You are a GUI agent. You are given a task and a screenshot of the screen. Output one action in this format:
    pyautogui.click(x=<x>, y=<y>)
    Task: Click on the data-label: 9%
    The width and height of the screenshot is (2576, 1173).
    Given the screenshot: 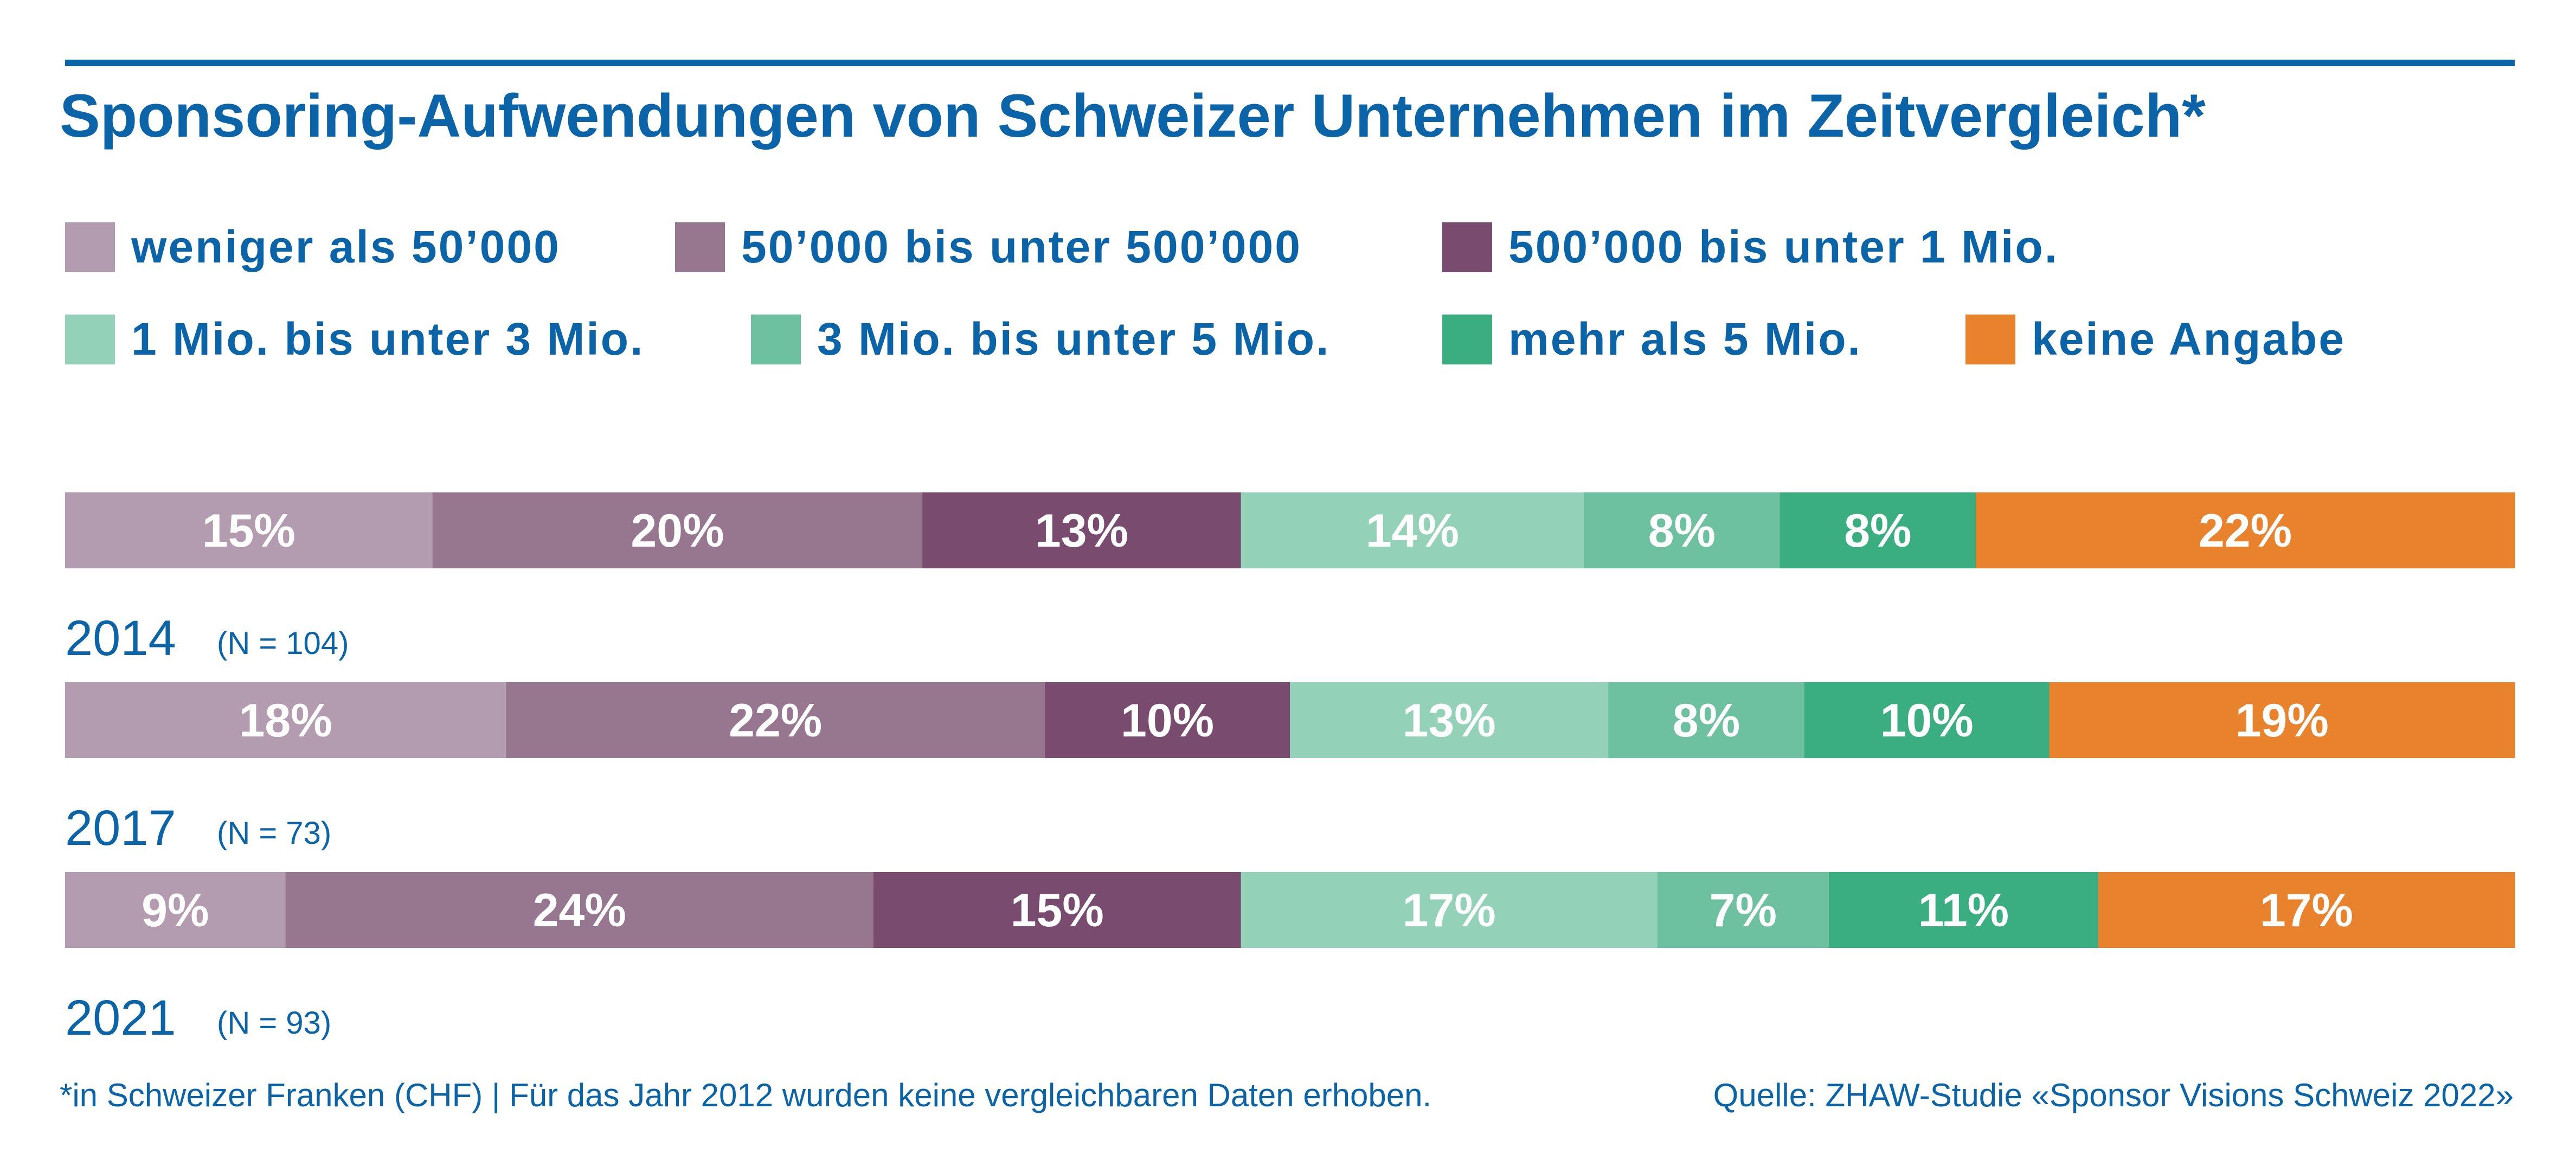 What is the action you would take?
    pyautogui.click(x=175, y=911)
    